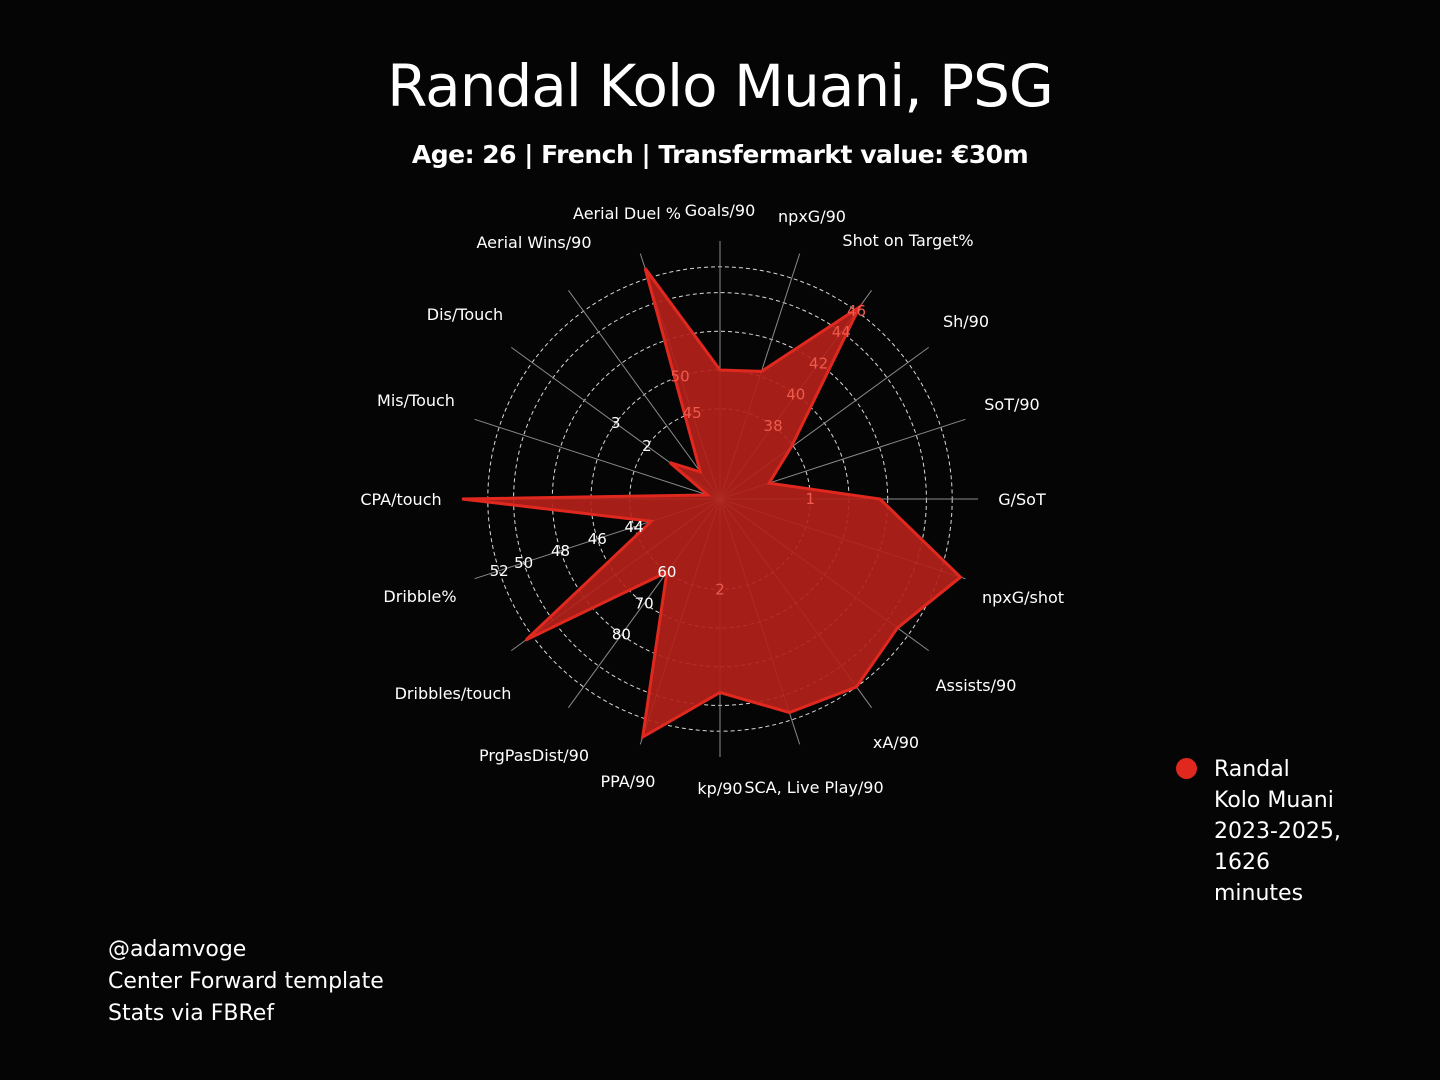 The height and width of the screenshot is (1080, 1440). What do you see at coordinates (627, 213) in the screenshot?
I see `axis-label: Aerial Duel %` at bounding box center [627, 213].